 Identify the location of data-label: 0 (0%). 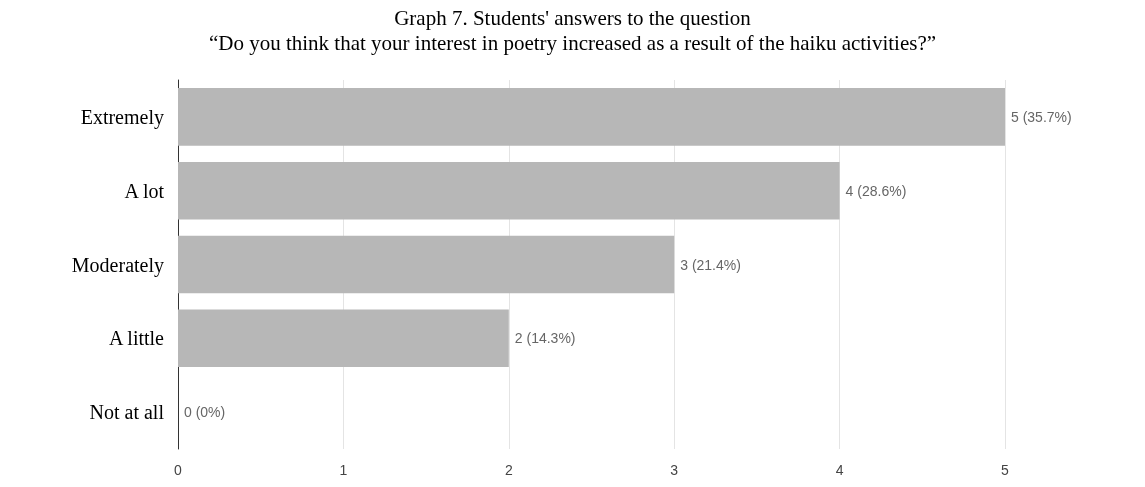
(205, 412).